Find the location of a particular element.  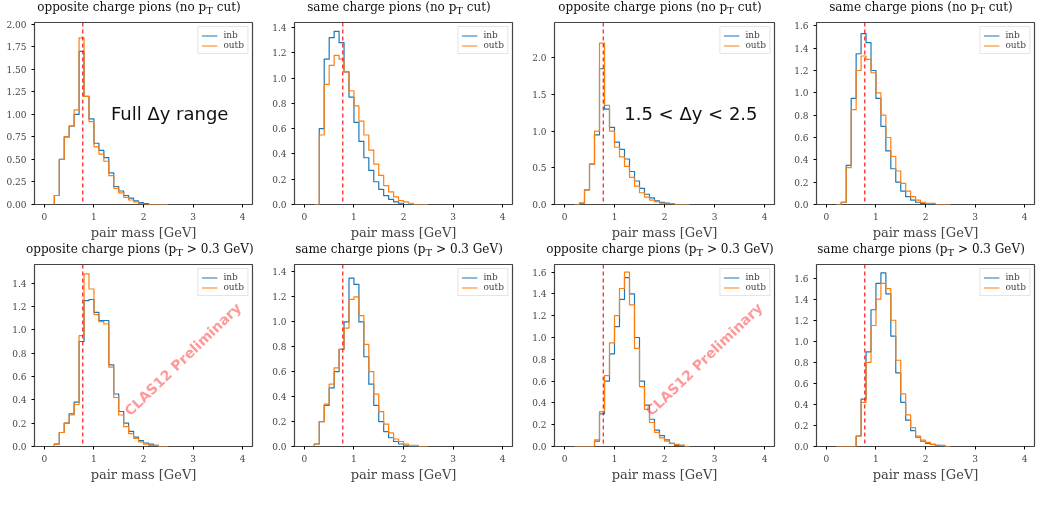

annotation: Full Δy range is located at coordinates (169, 113).